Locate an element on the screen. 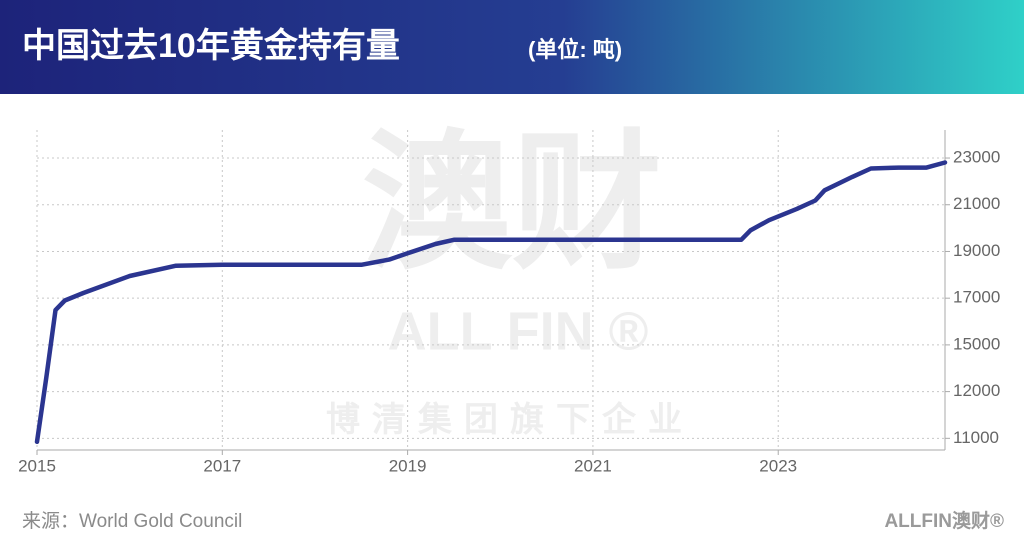 The height and width of the screenshot is (559, 1024). watermark-mark: 澳财 is located at coordinates (512, 203).